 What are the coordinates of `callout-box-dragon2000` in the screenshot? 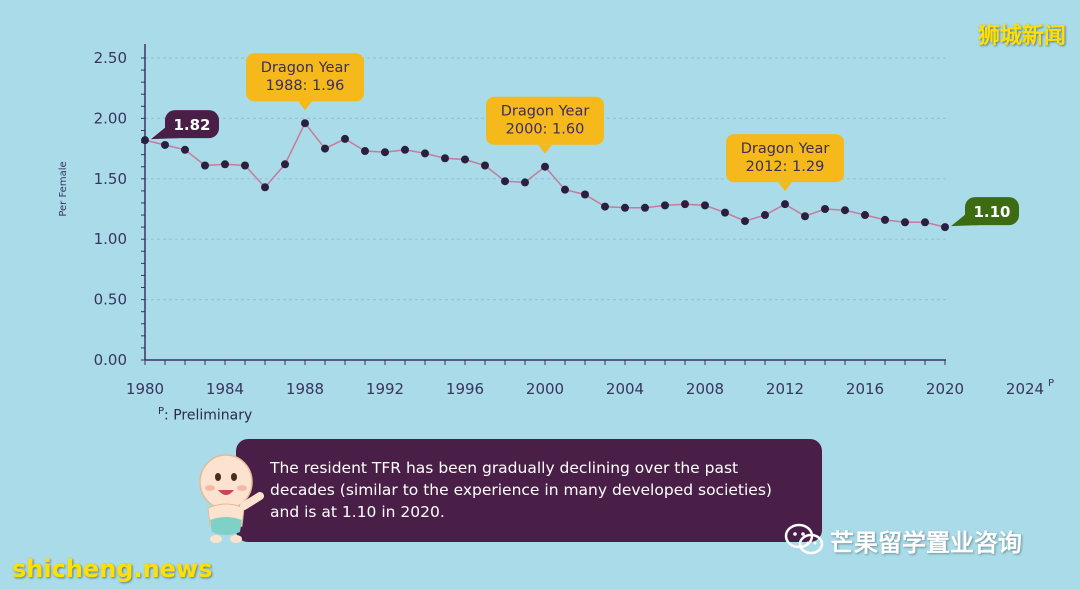 It's located at (545, 120).